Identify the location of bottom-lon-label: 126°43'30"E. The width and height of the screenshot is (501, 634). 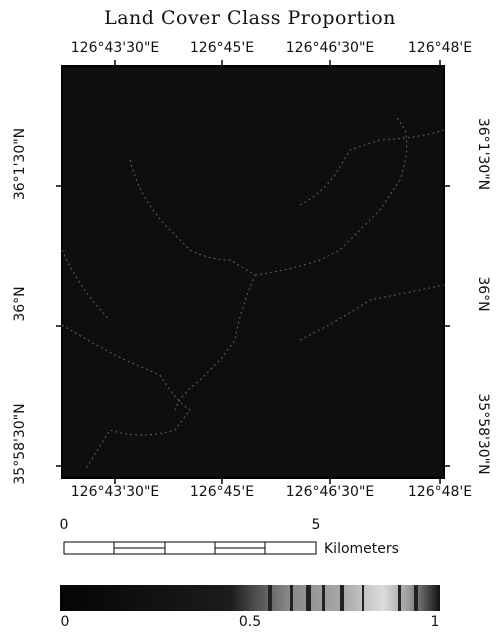
(115, 492).